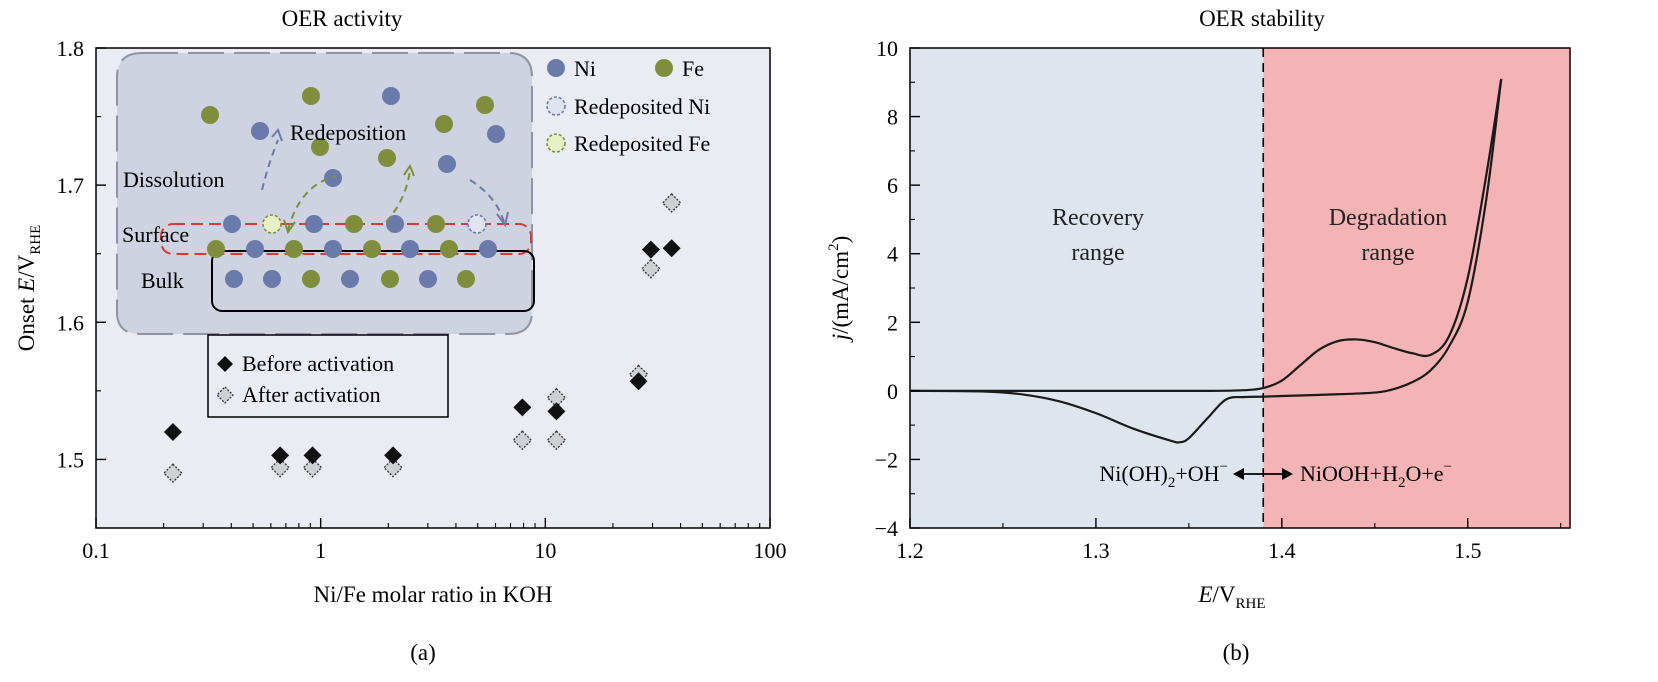  What do you see at coordinates (770, 550) in the screenshot?
I see `panel-a-xtick-label: 100` at bounding box center [770, 550].